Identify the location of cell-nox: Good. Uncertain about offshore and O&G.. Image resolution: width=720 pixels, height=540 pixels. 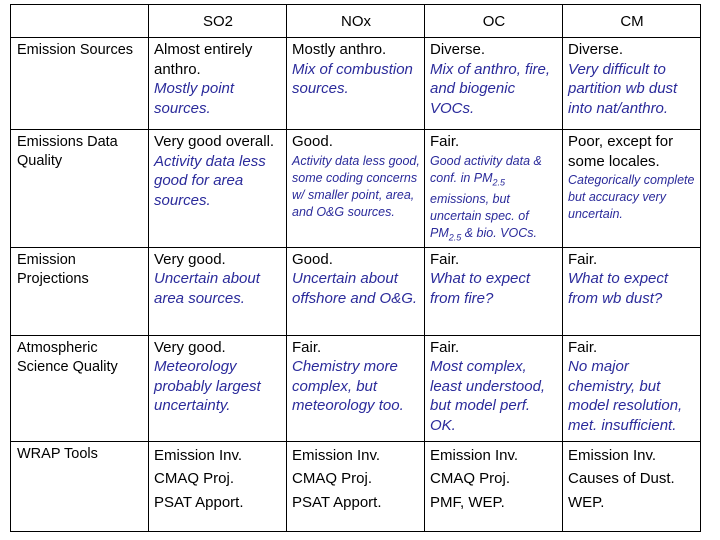
(355, 291).